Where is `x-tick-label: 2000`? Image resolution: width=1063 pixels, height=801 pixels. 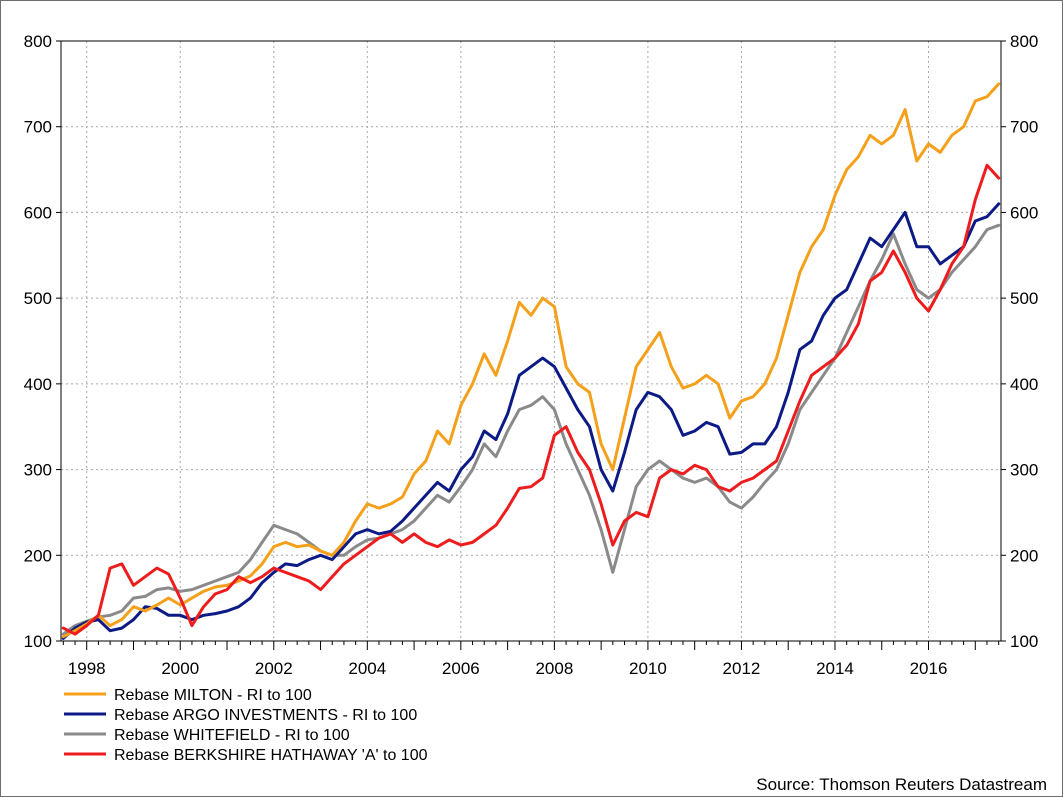
x-tick-label: 2000 is located at coordinates (180, 668).